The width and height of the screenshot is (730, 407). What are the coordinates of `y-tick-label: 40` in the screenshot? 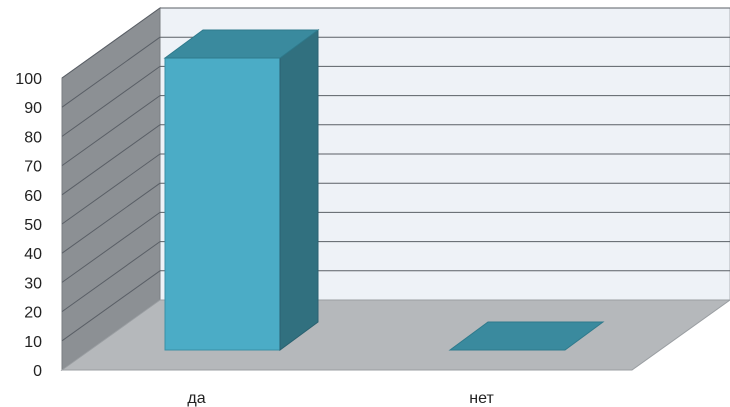 It's located at (33, 254).